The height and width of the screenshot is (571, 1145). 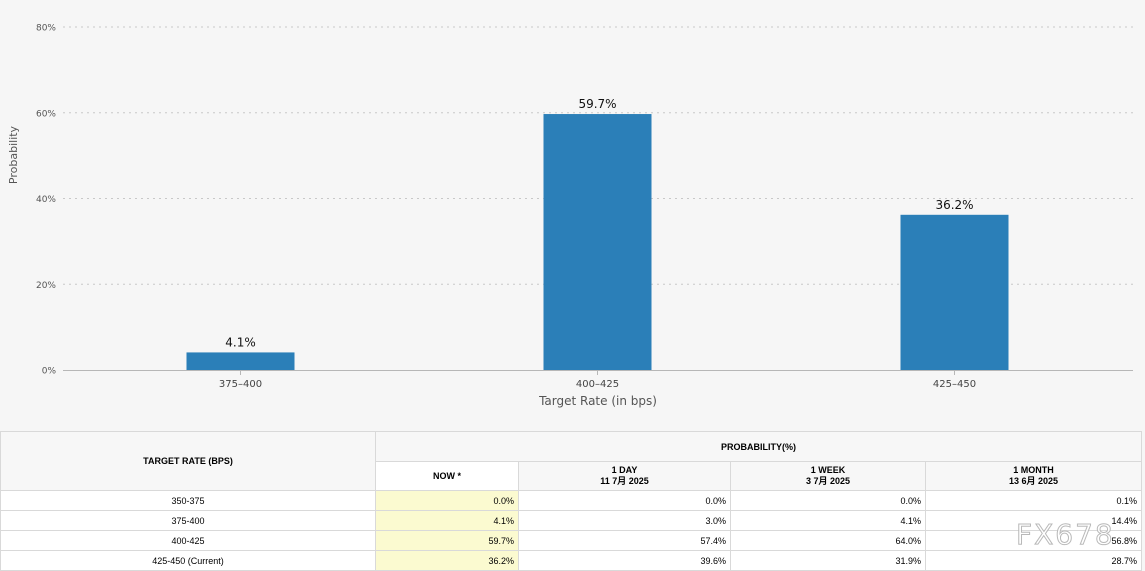 I want to click on y-axis-ticks: 0% 20% 40% 60% 80%, so click(x=46, y=200).